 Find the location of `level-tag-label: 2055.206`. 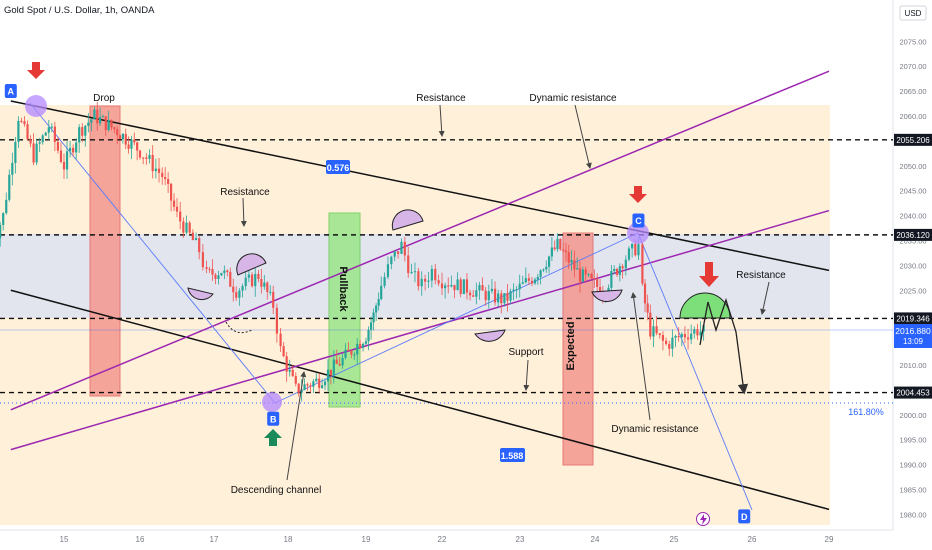

level-tag-label: 2055.206 is located at coordinates (913, 140).